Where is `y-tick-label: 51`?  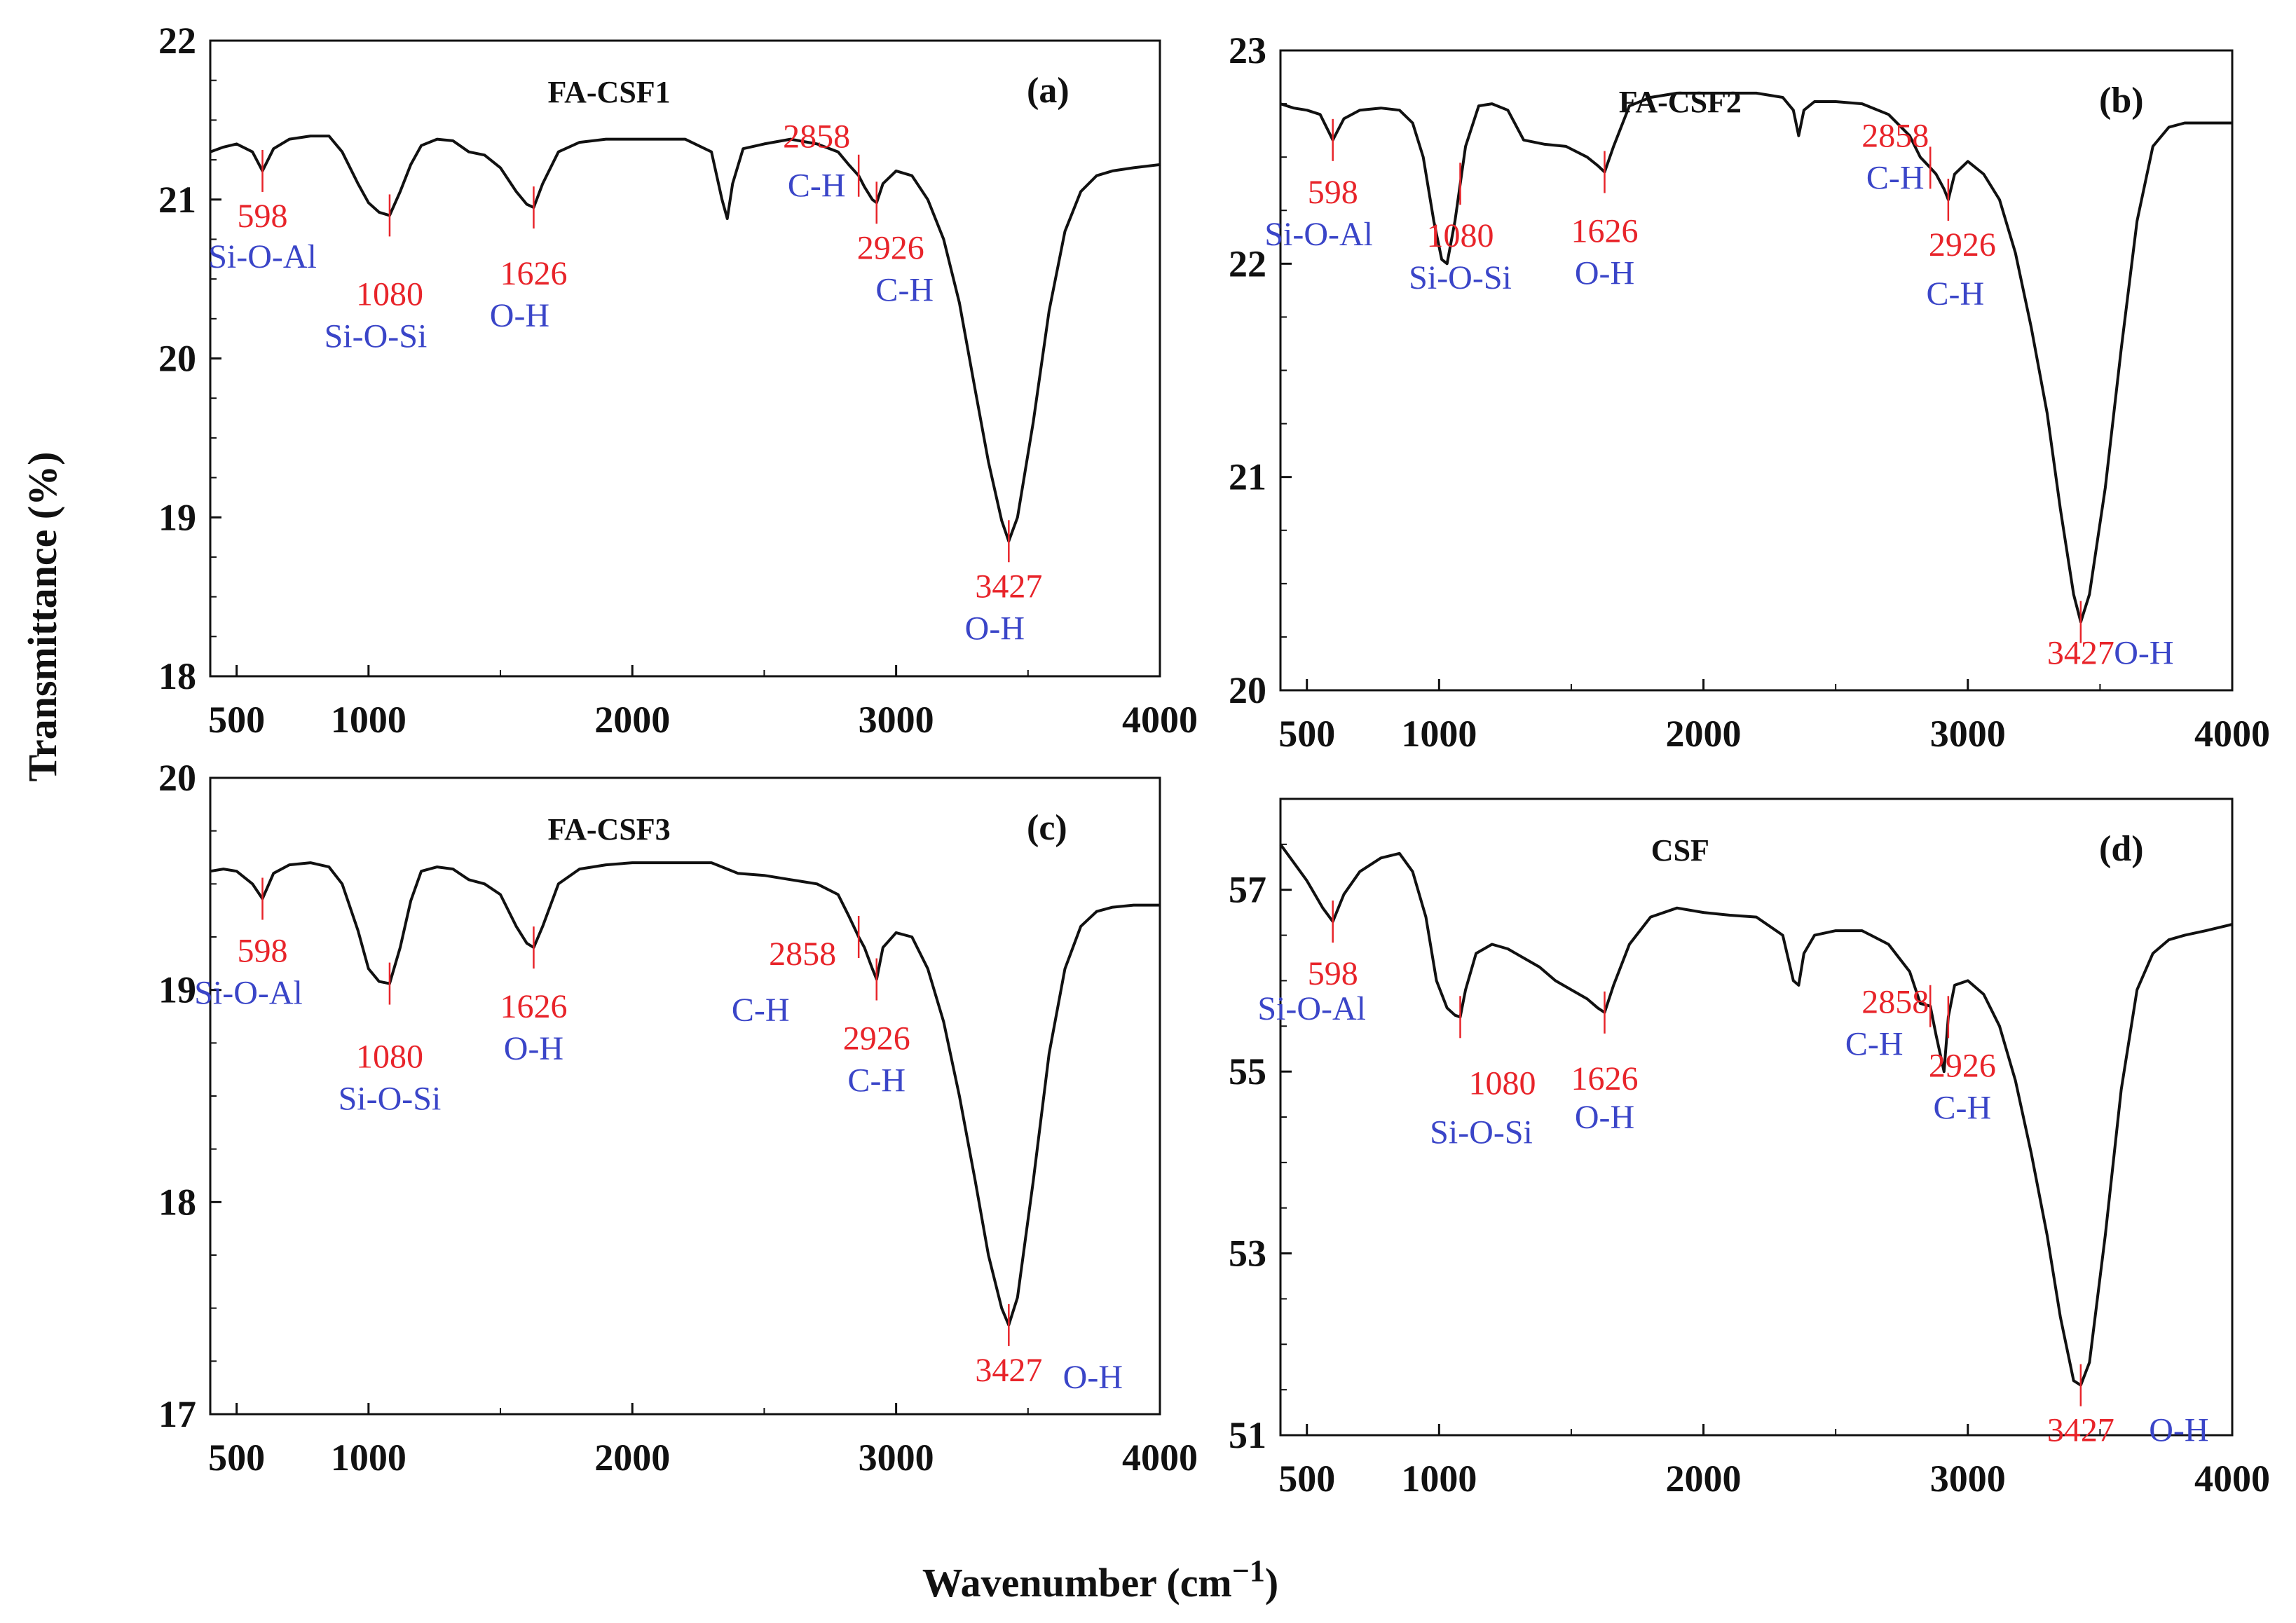 y-tick-label: 51 is located at coordinates (1247, 1435).